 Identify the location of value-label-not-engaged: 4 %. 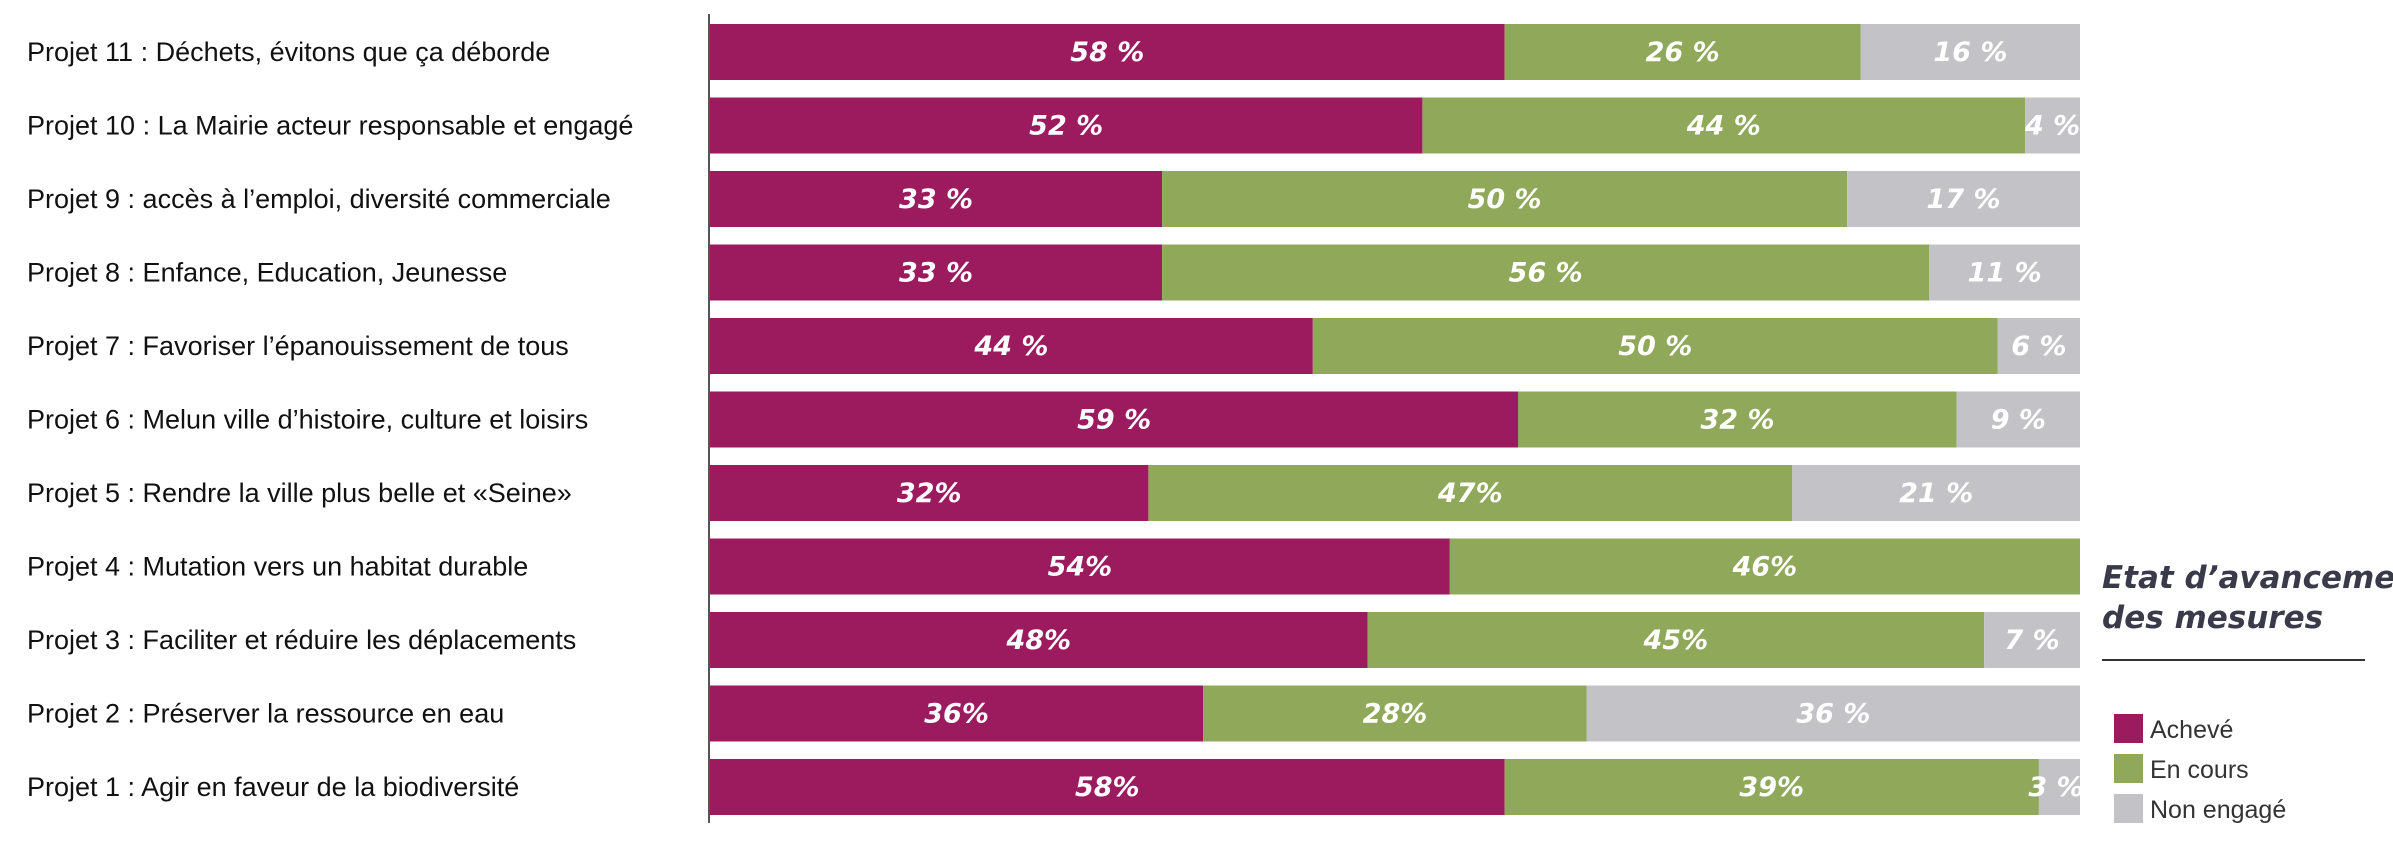
(2052, 126).